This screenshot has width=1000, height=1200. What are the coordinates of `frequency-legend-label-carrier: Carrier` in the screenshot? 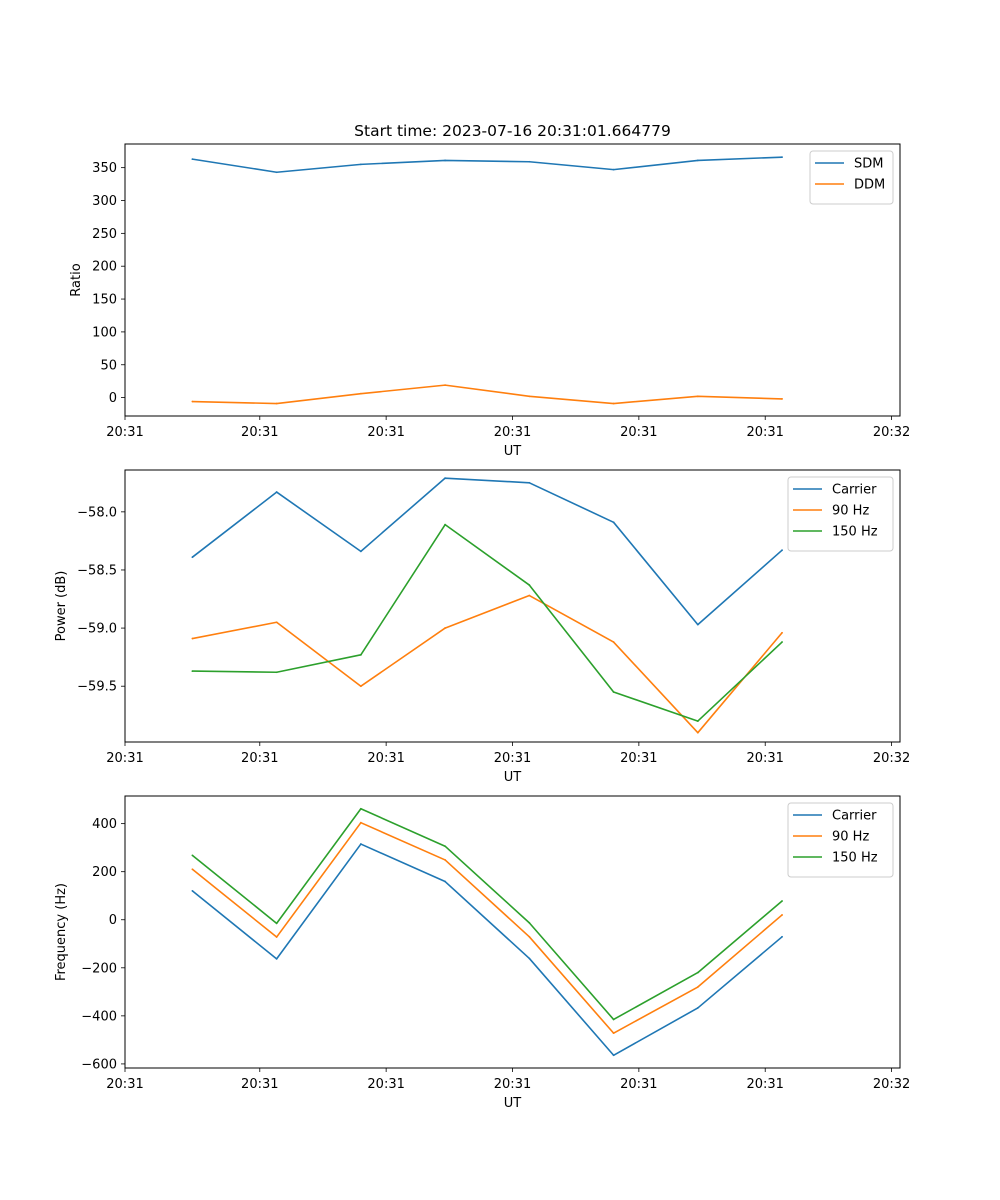 It's located at (854, 816).